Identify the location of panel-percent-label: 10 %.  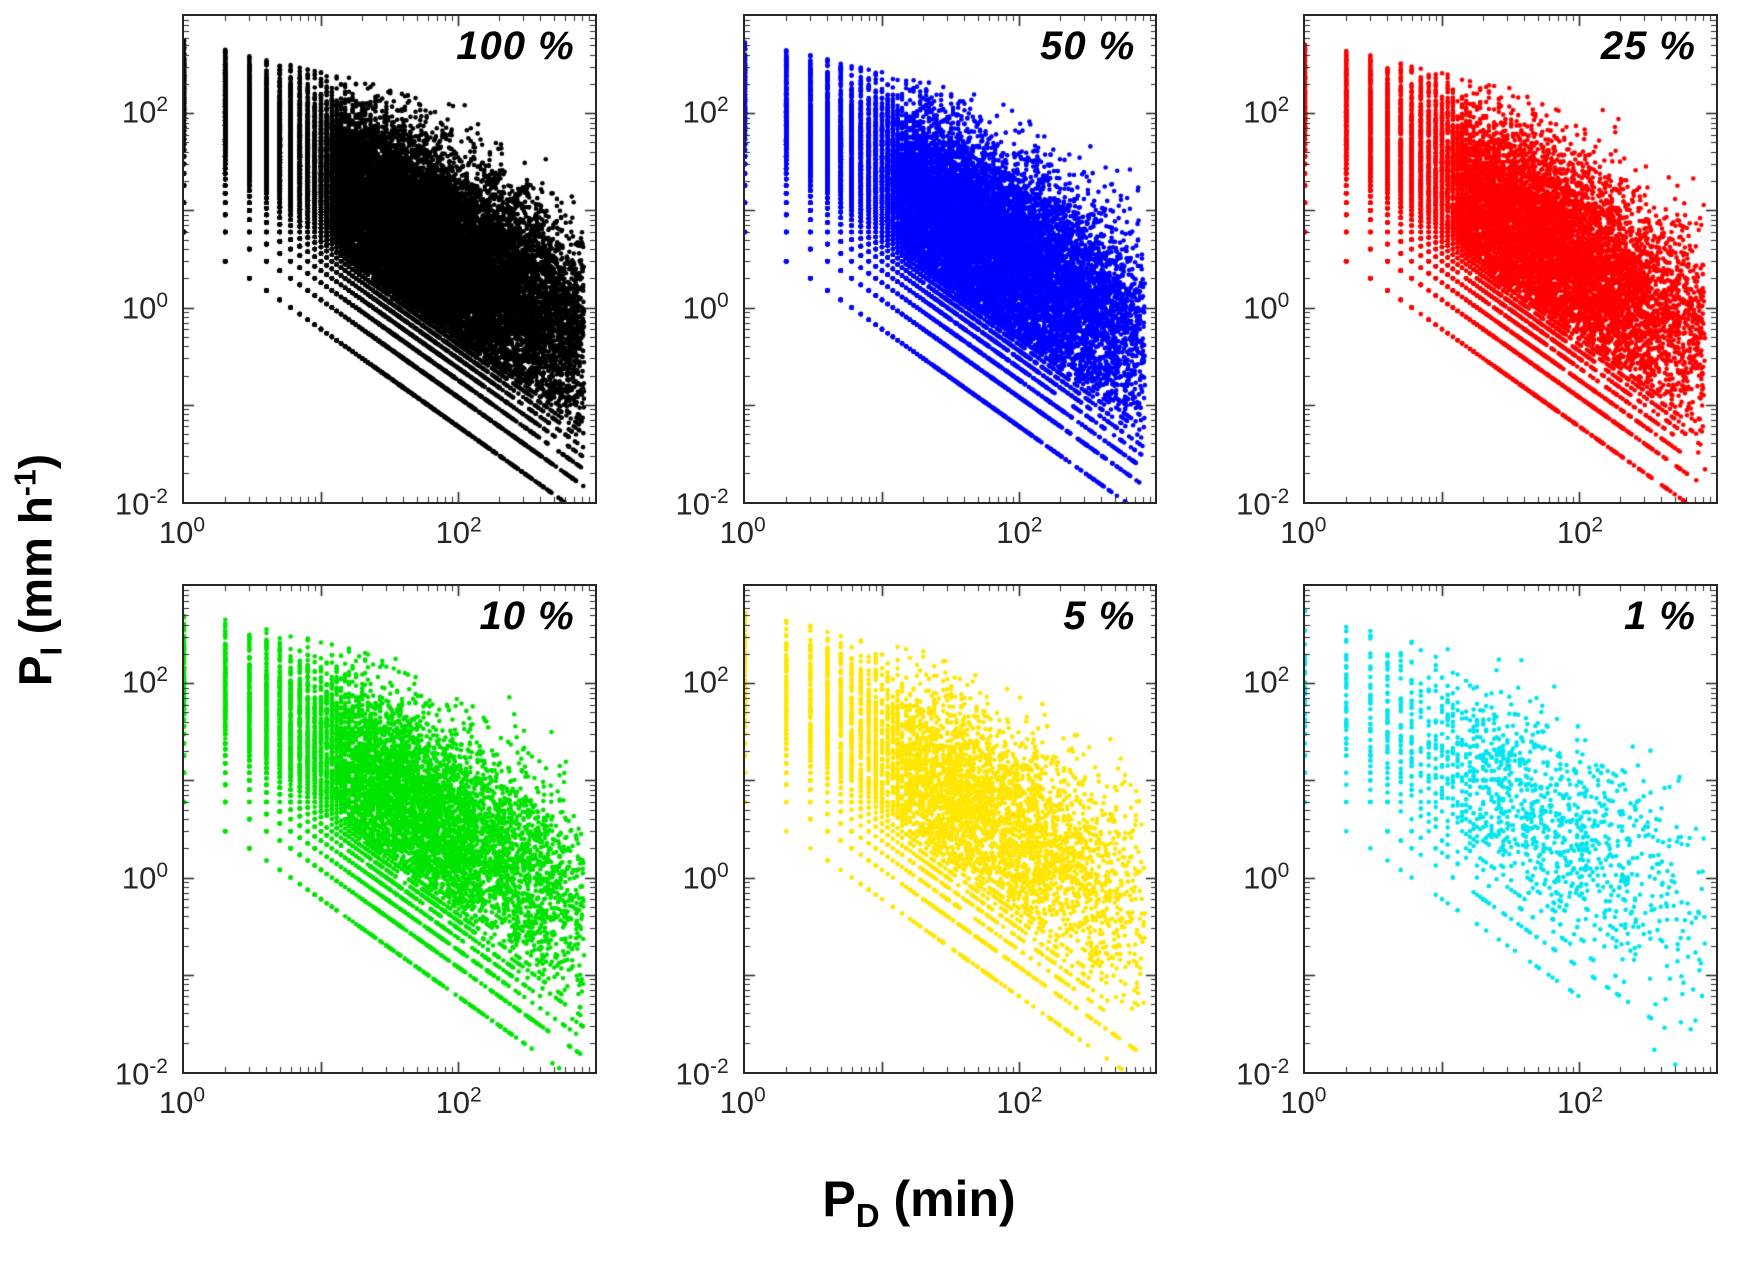
(527, 616).